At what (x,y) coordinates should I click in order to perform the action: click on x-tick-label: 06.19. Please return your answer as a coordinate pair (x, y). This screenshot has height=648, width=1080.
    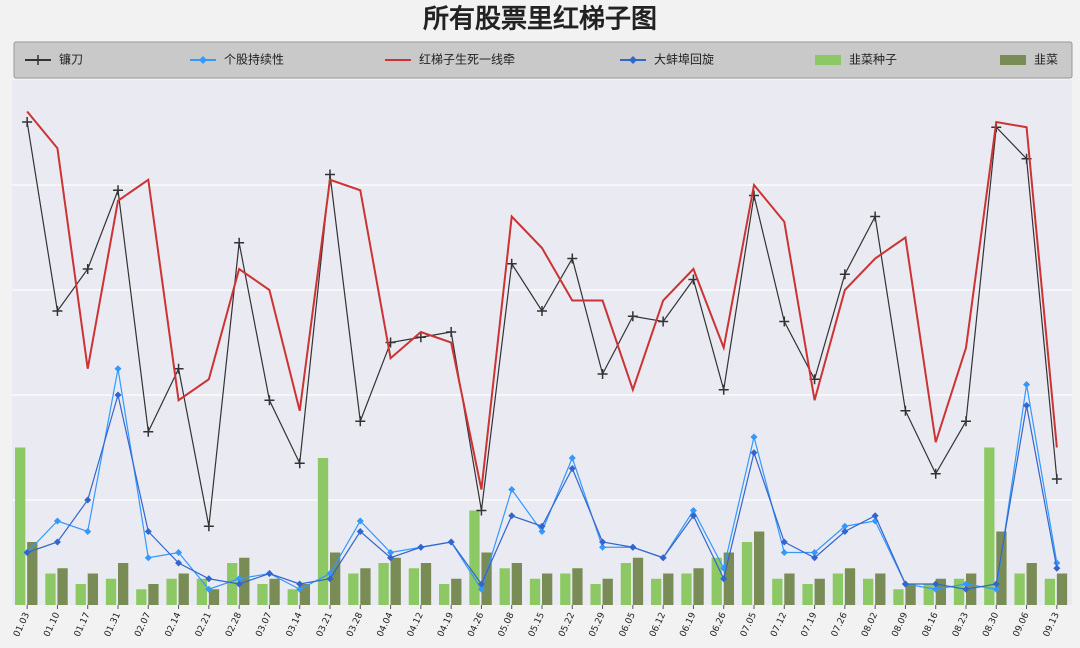
    Looking at the image, I should click on (688, 625).